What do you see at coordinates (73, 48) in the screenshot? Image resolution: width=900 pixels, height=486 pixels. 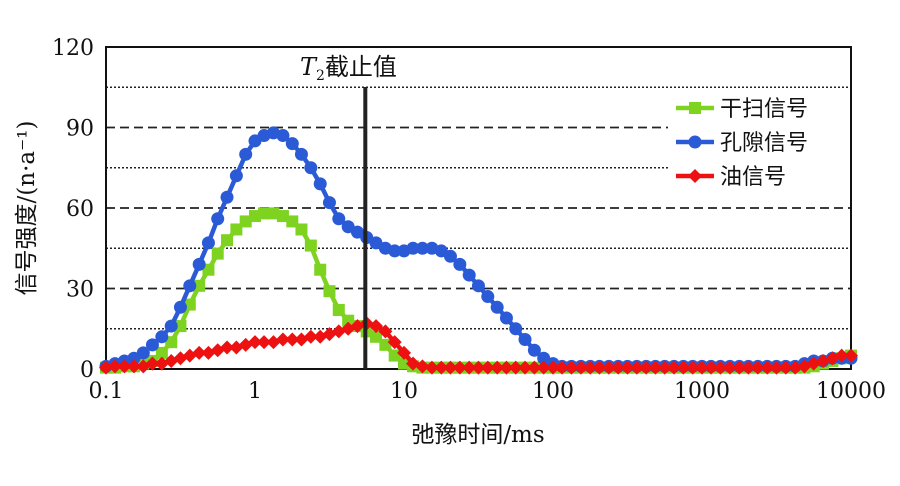 I see `y-tick-label: 120` at bounding box center [73, 48].